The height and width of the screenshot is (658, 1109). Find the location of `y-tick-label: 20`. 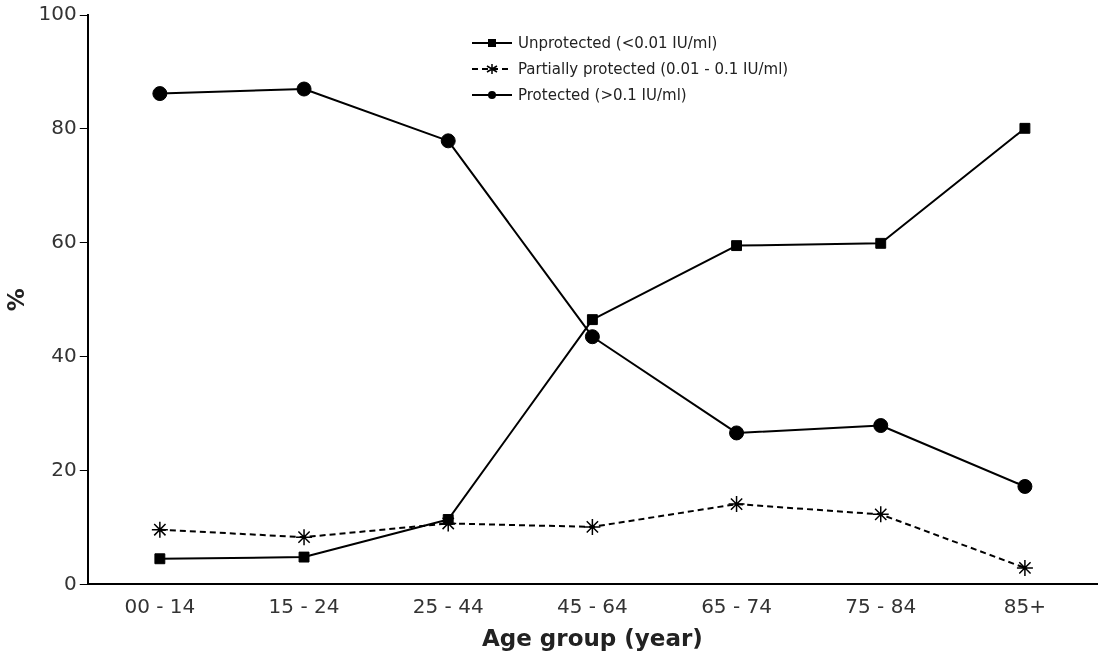

y-tick-label: 20 is located at coordinates (64, 468).